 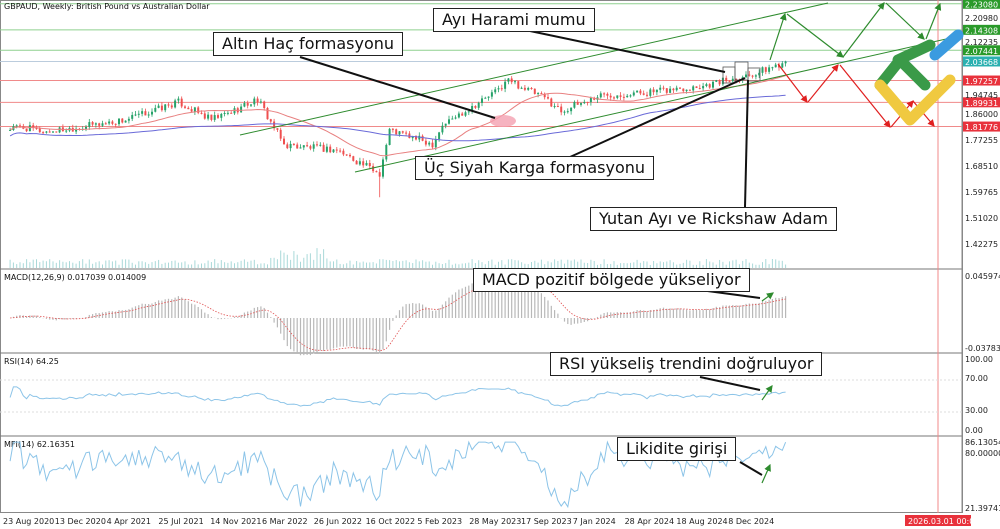 What do you see at coordinates (981, 81) in the screenshot?
I see `price-level-value: 1.97257` at bounding box center [981, 81].